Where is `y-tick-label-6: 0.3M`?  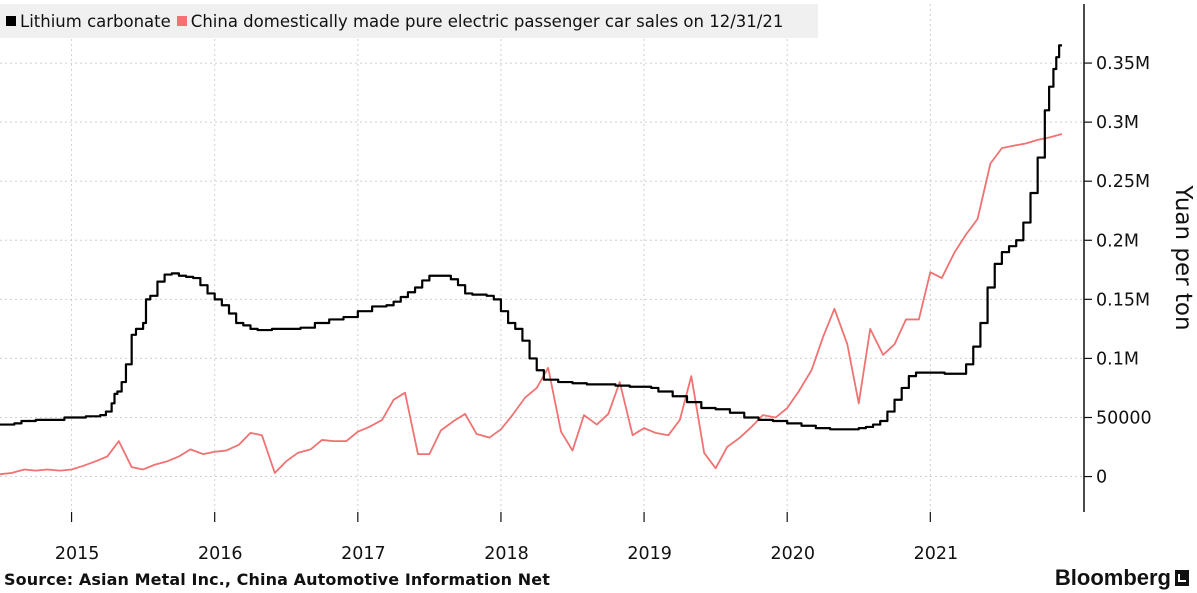
y-tick-label-6: 0.3M is located at coordinates (1117, 123).